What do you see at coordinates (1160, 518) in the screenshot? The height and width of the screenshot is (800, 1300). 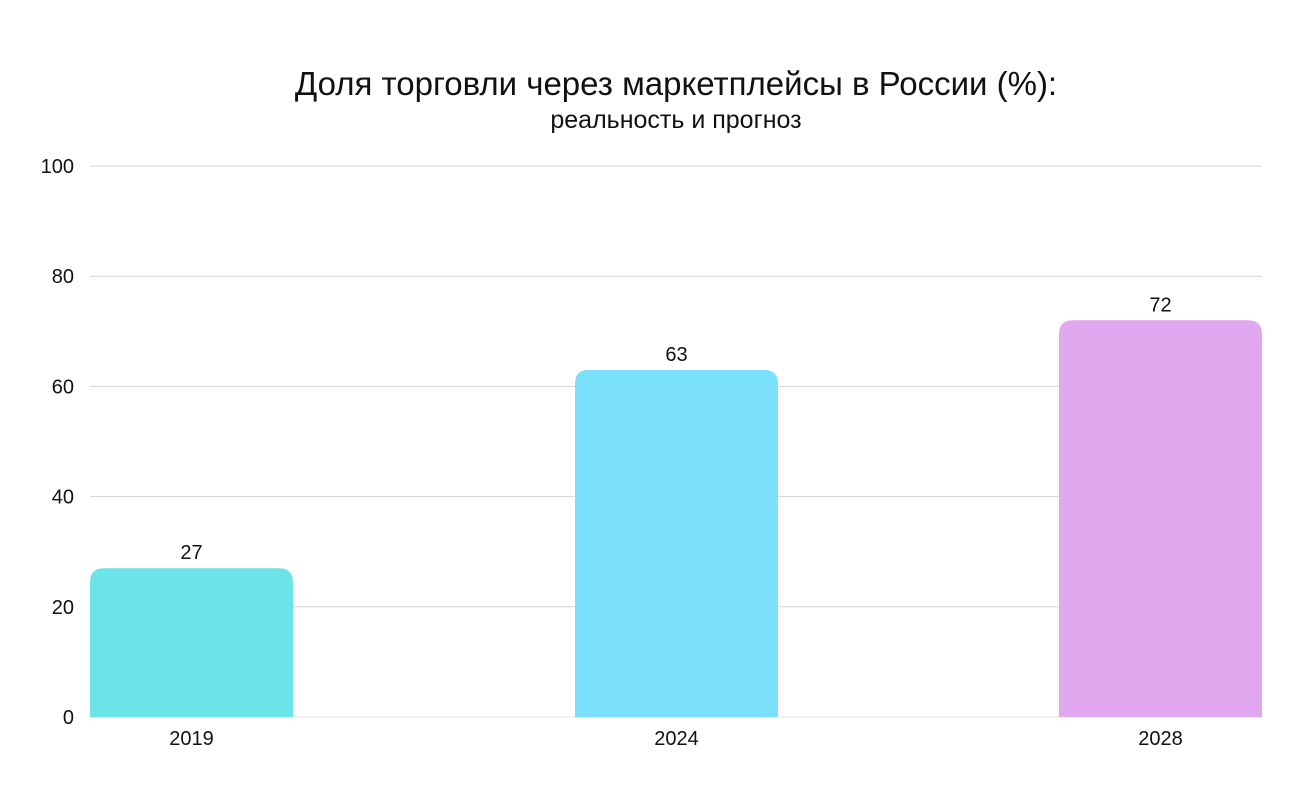 I see `bar-2028` at bounding box center [1160, 518].